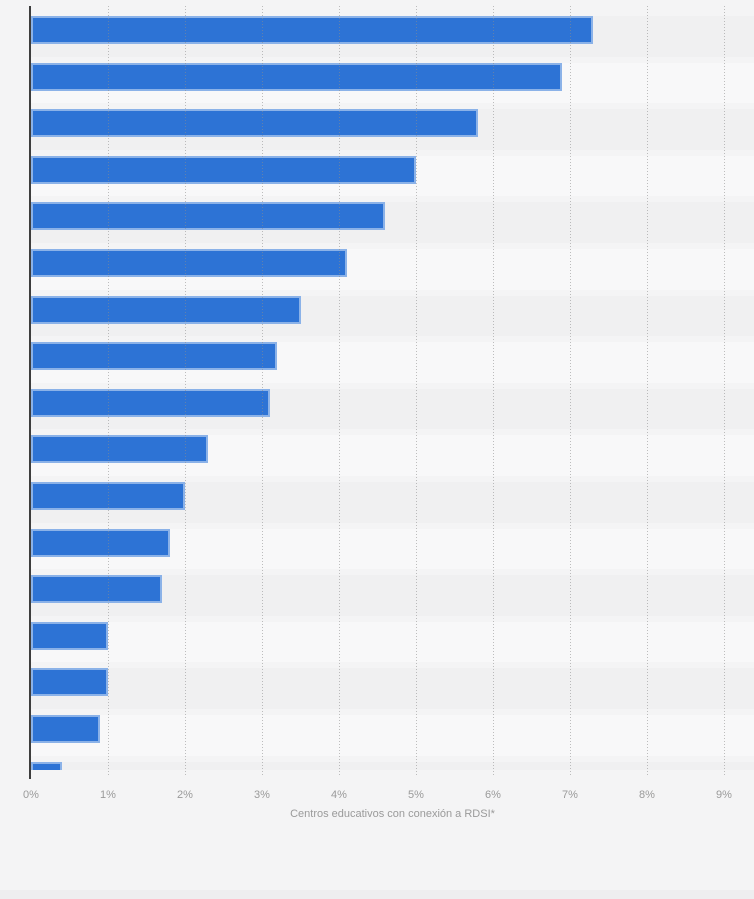  Describe the element at coordinates (570, 795) in the screenshot. I see `x-tick-label: 7%` at that location.